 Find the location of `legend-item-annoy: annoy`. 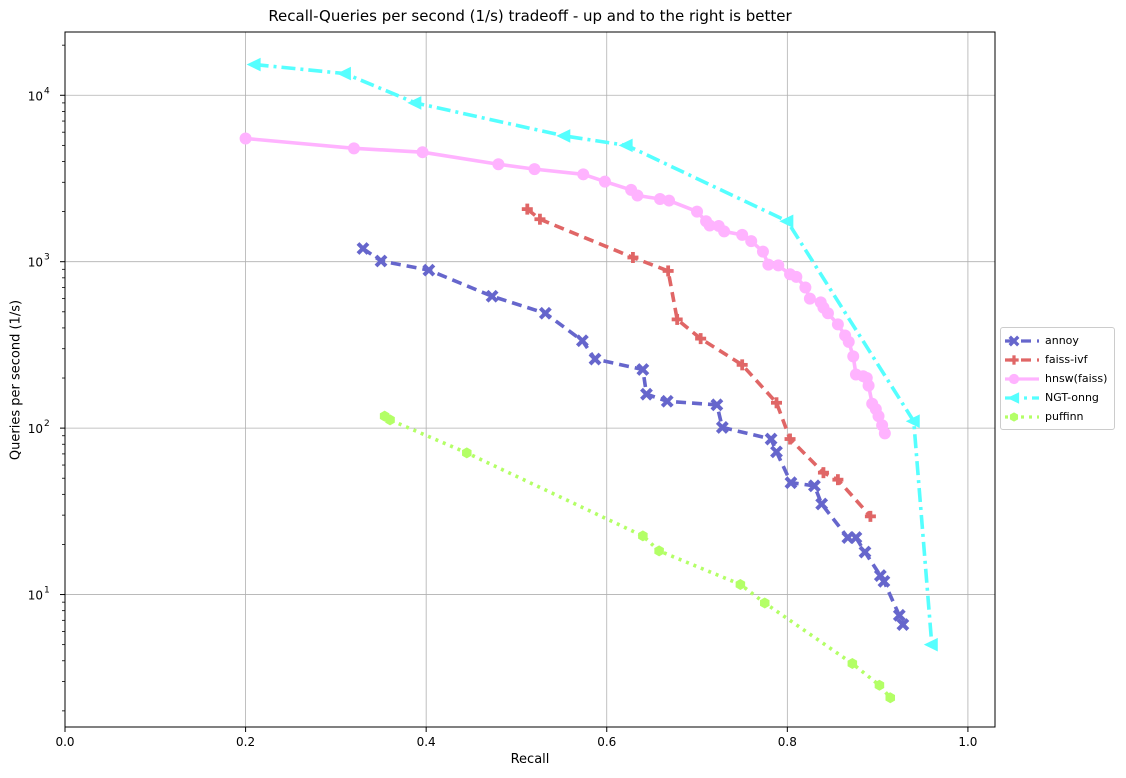

legend-item-annoy: annoy is located at coordinates (1057, 340).